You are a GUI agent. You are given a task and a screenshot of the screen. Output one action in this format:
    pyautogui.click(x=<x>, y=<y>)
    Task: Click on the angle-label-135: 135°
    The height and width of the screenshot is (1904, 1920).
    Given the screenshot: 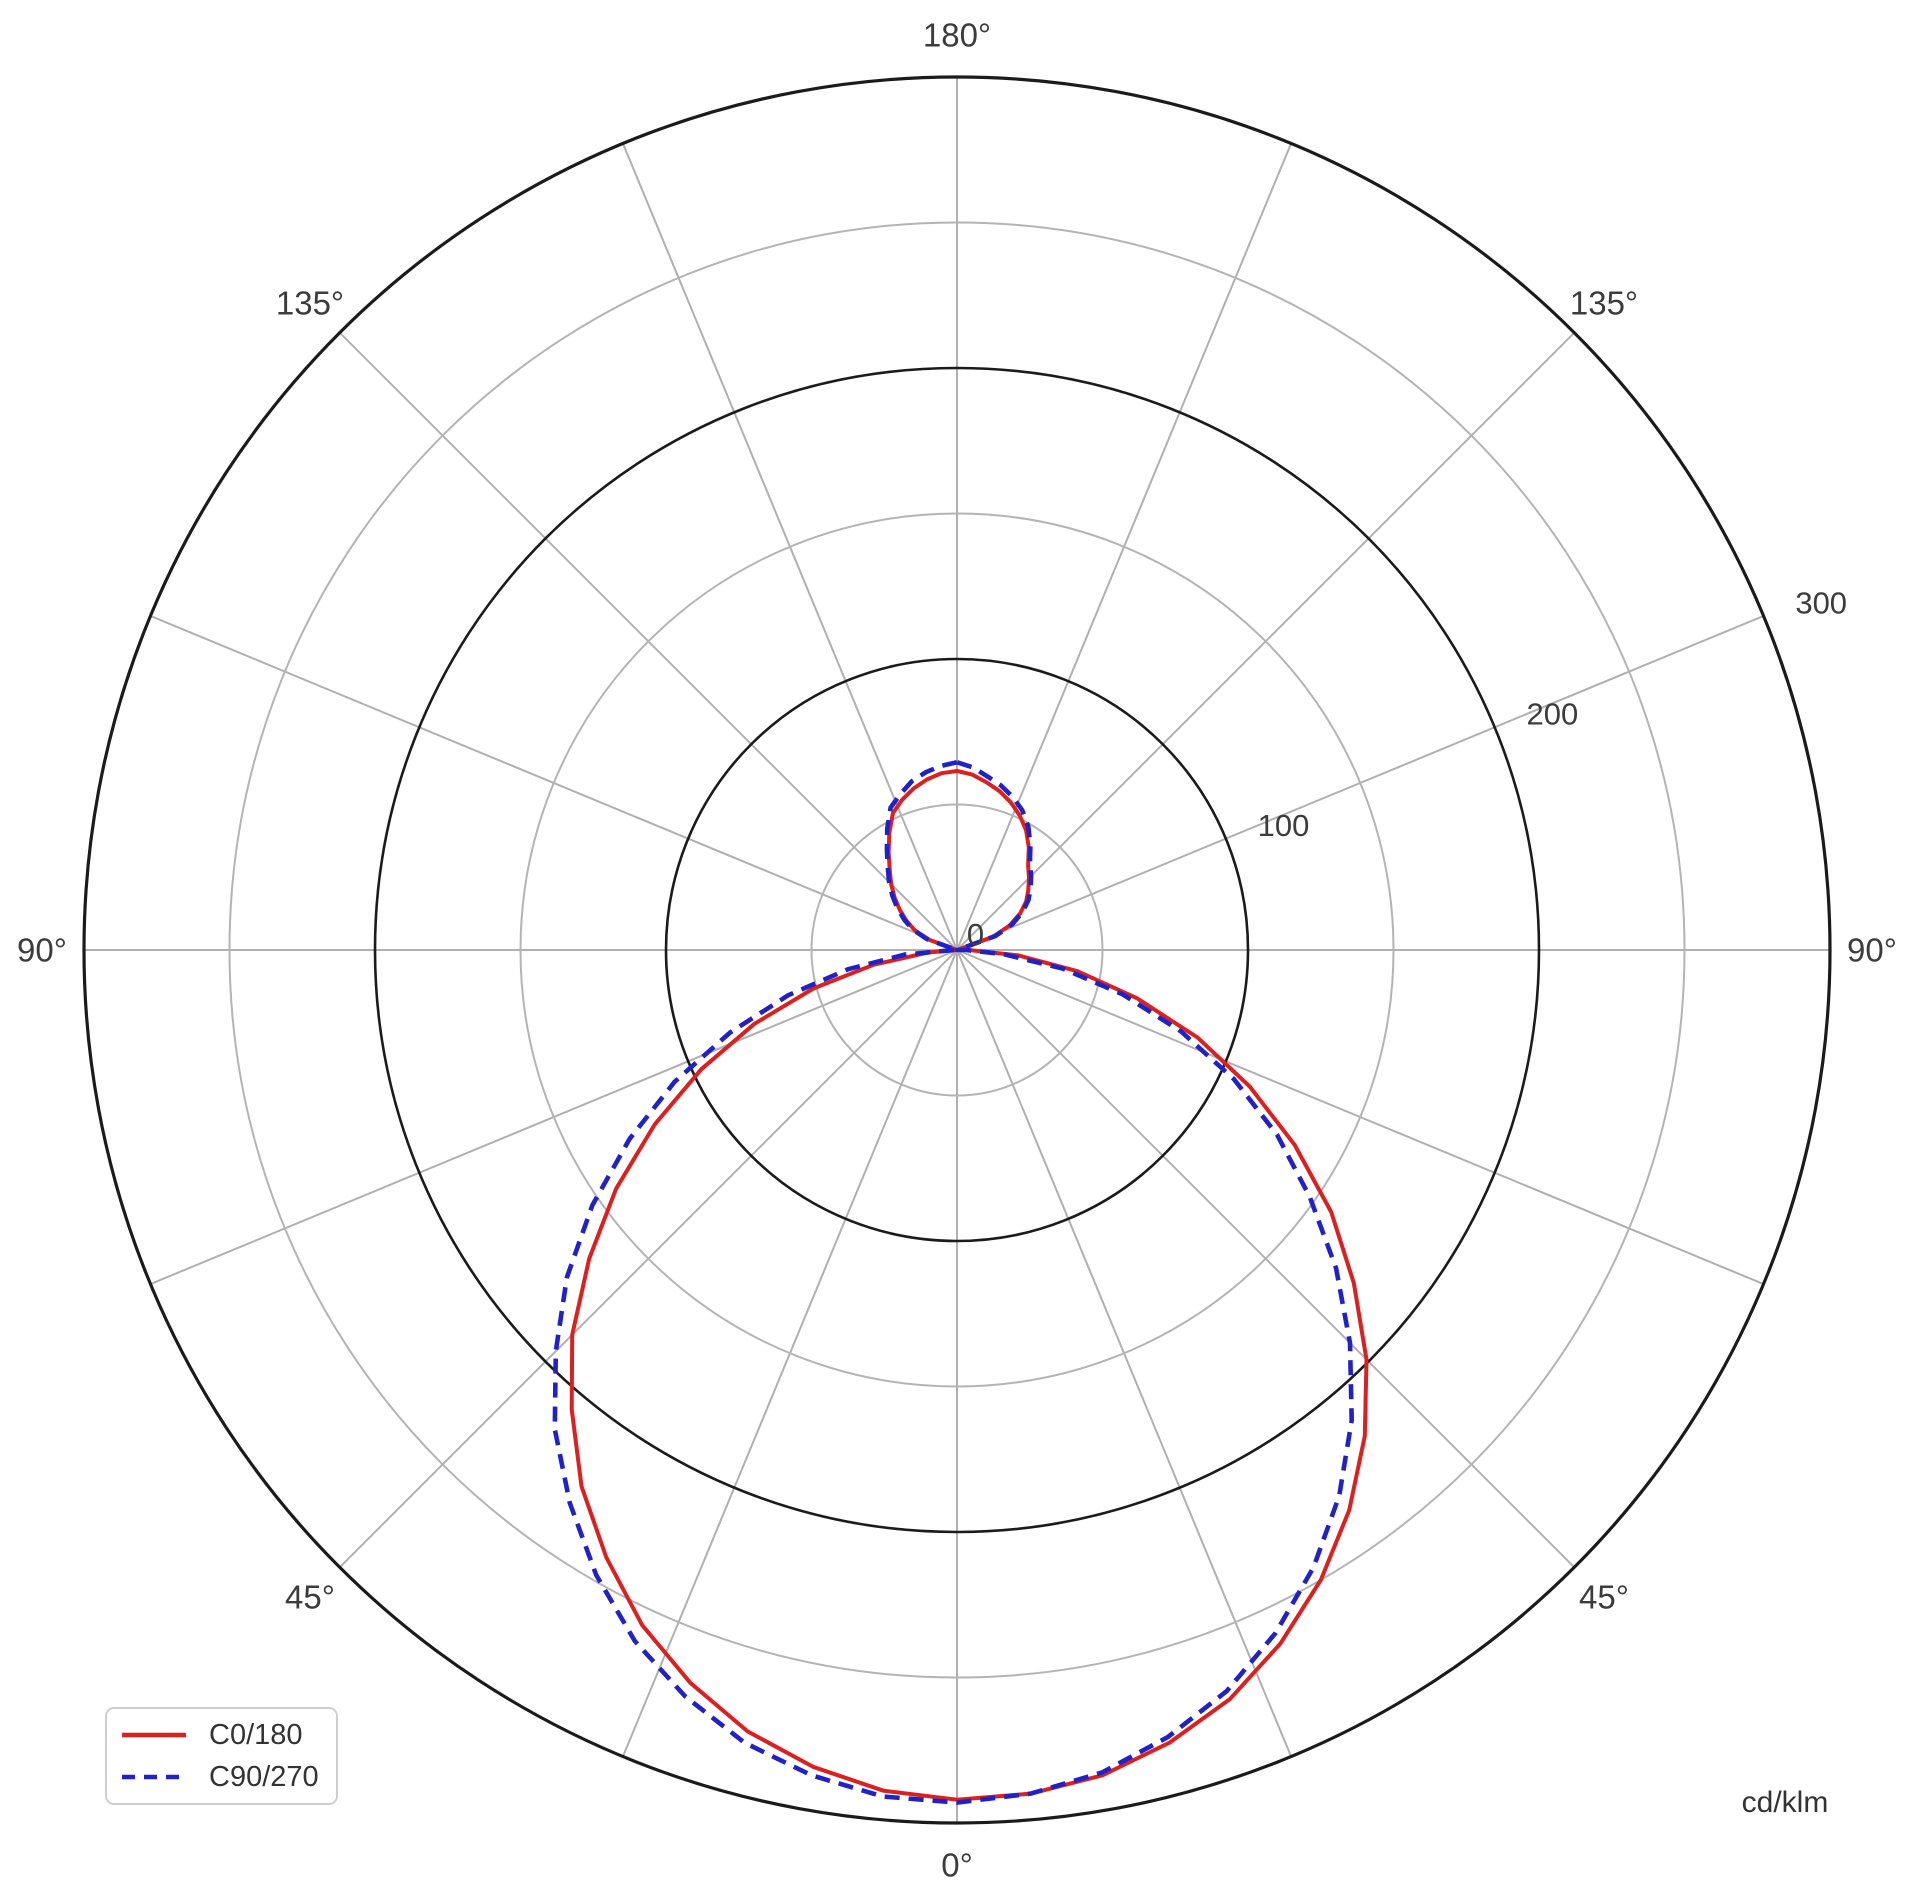 What is the action you would take?
    pyautogui.click(x=1604, y=302)
    